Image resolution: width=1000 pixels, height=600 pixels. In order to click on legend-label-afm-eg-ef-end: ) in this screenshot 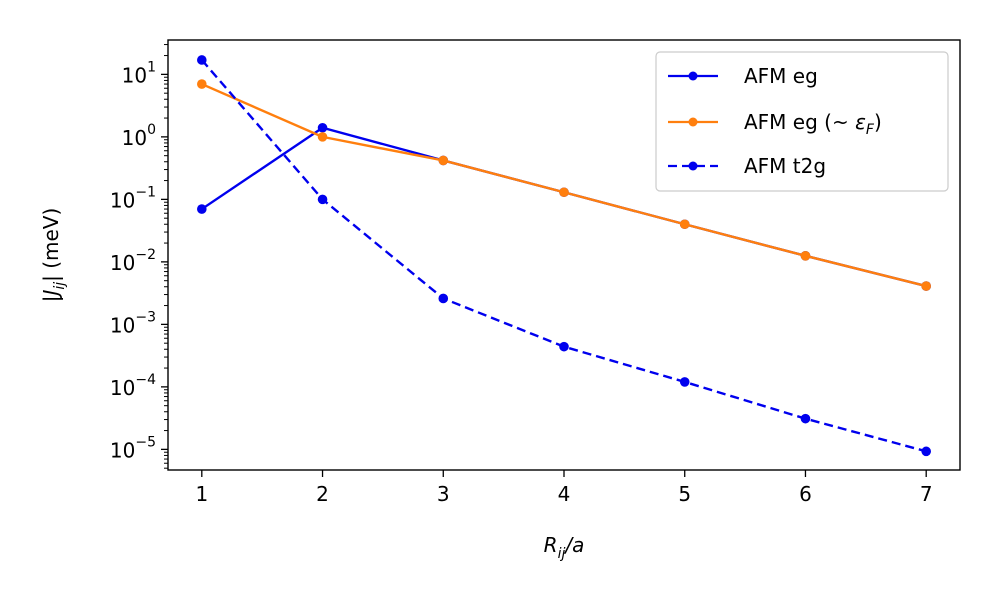, I will do `click(878, 122)`.